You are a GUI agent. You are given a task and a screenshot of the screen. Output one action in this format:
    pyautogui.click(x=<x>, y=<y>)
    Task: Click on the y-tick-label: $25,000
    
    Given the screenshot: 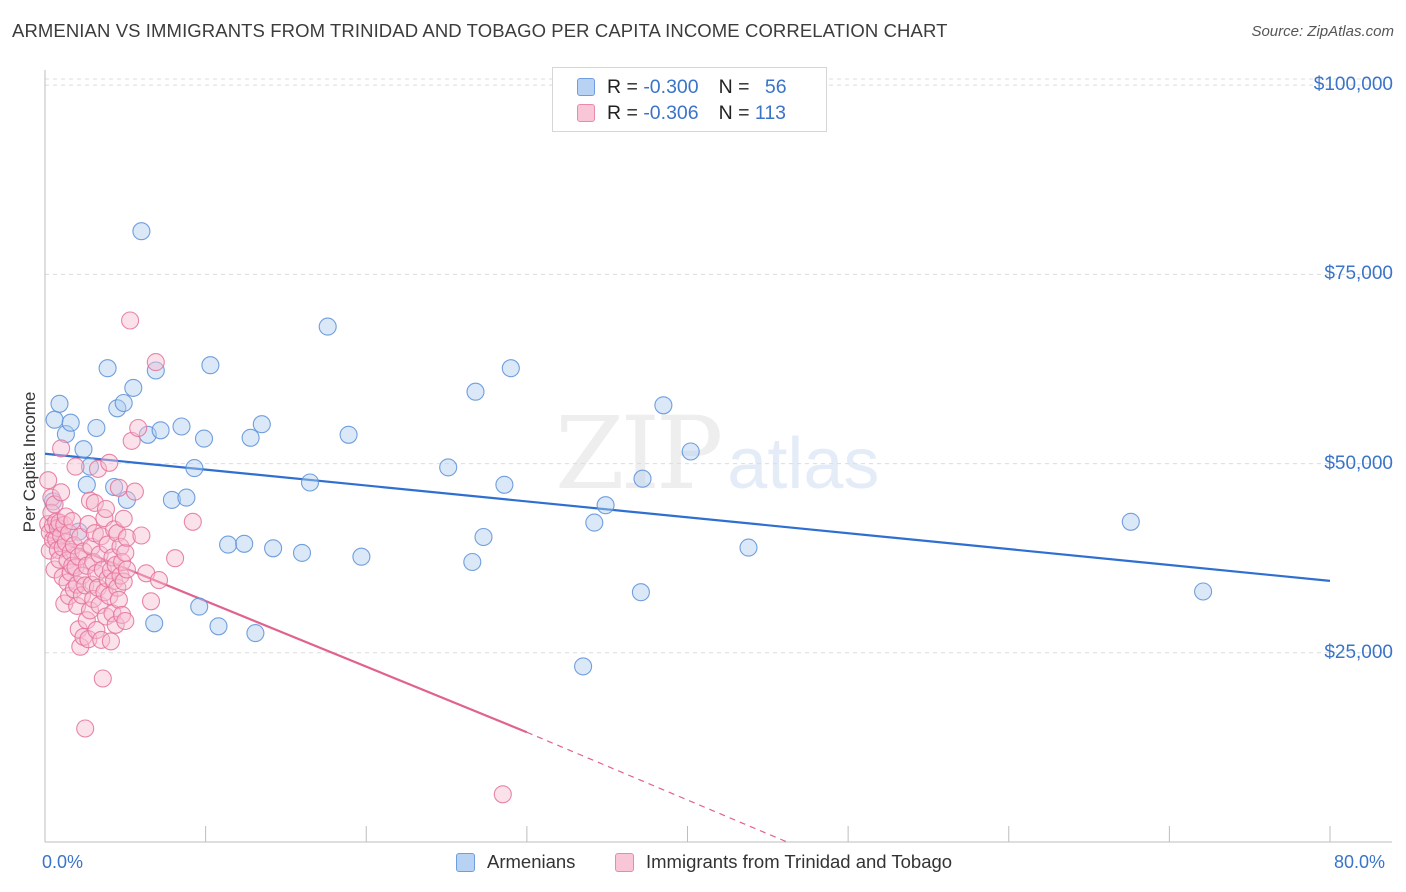 What is the action you would take?
    pyautogui.click(x=1358, y=652)
    